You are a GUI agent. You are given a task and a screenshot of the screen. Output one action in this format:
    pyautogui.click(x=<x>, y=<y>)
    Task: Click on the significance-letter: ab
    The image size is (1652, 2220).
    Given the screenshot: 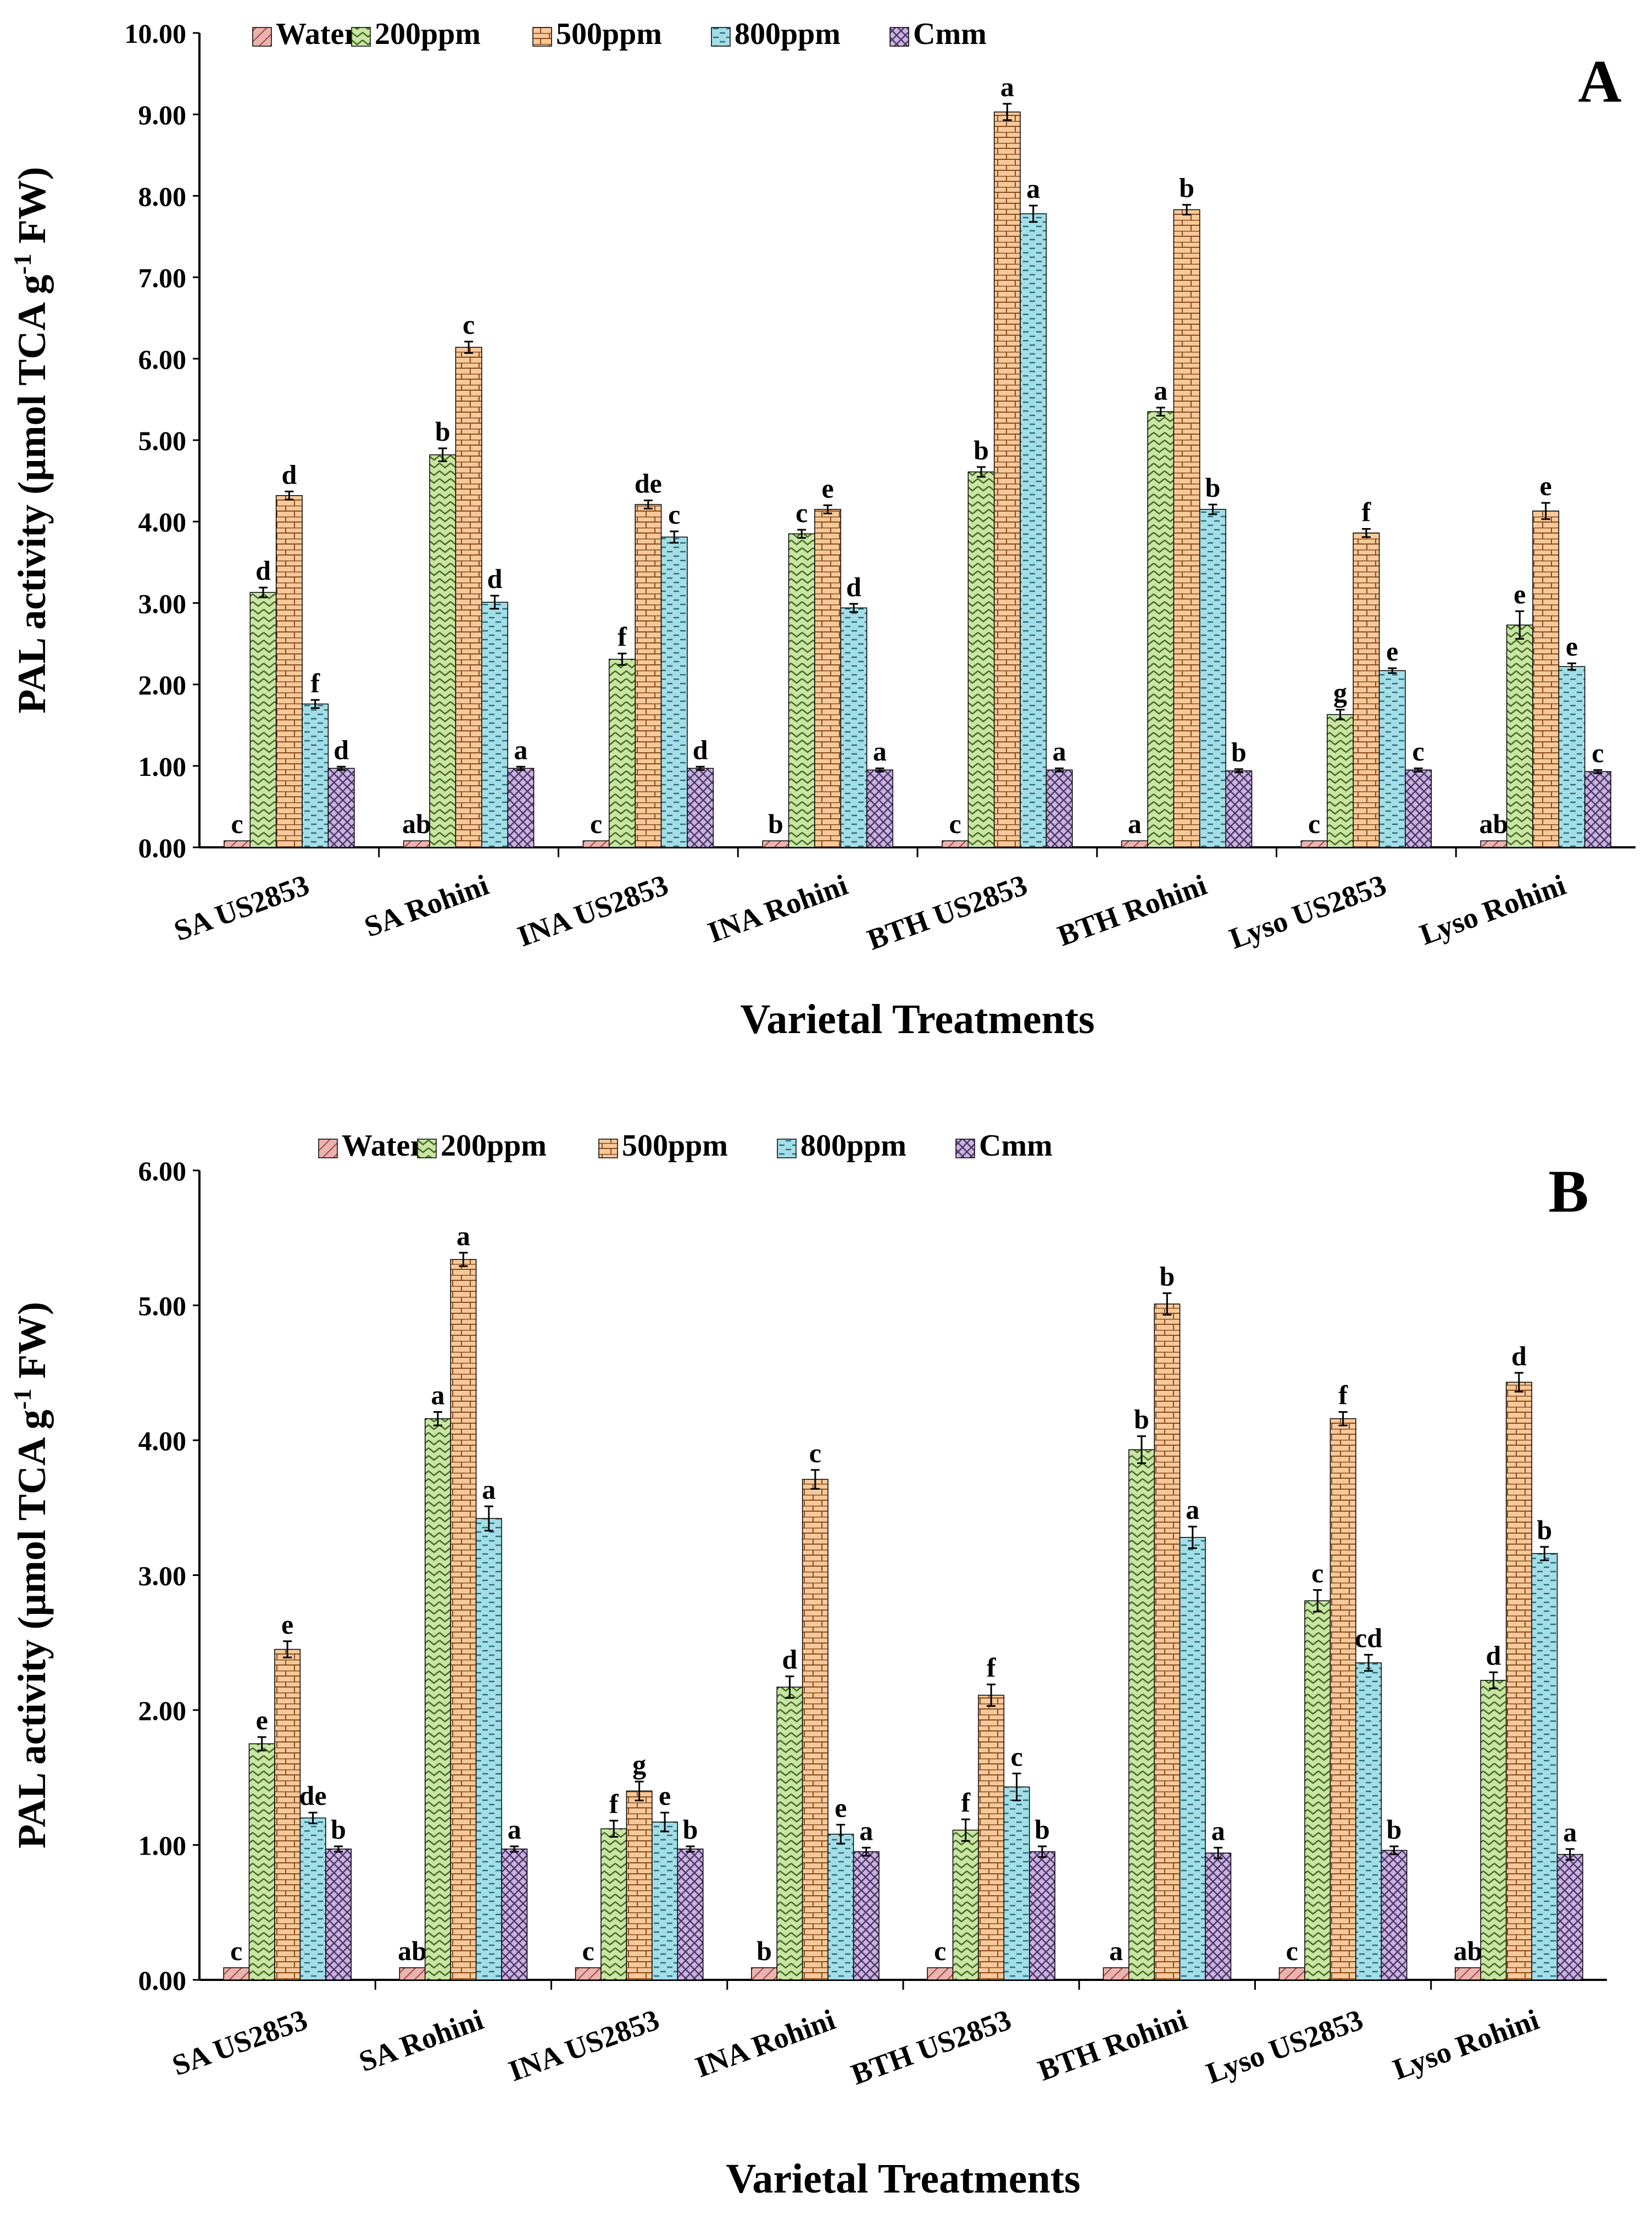 What is the action you would take?
    pyautogui.click(x=412, y=1951)
    